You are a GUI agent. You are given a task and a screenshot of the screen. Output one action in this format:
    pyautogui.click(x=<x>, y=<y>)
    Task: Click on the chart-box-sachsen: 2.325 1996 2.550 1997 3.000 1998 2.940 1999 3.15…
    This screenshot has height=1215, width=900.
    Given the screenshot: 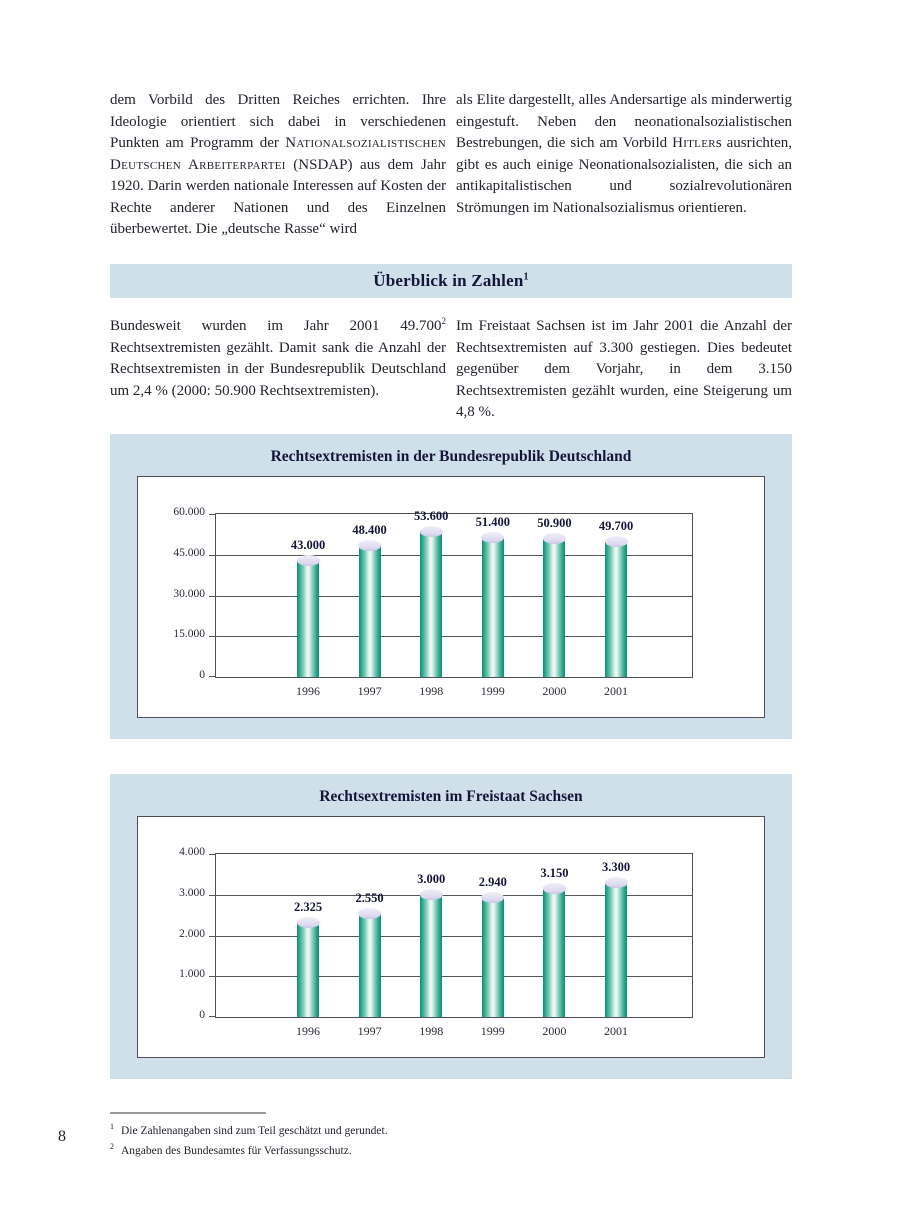 What is the action you would take?
    pyautogui.click(x=451, y=937)
    